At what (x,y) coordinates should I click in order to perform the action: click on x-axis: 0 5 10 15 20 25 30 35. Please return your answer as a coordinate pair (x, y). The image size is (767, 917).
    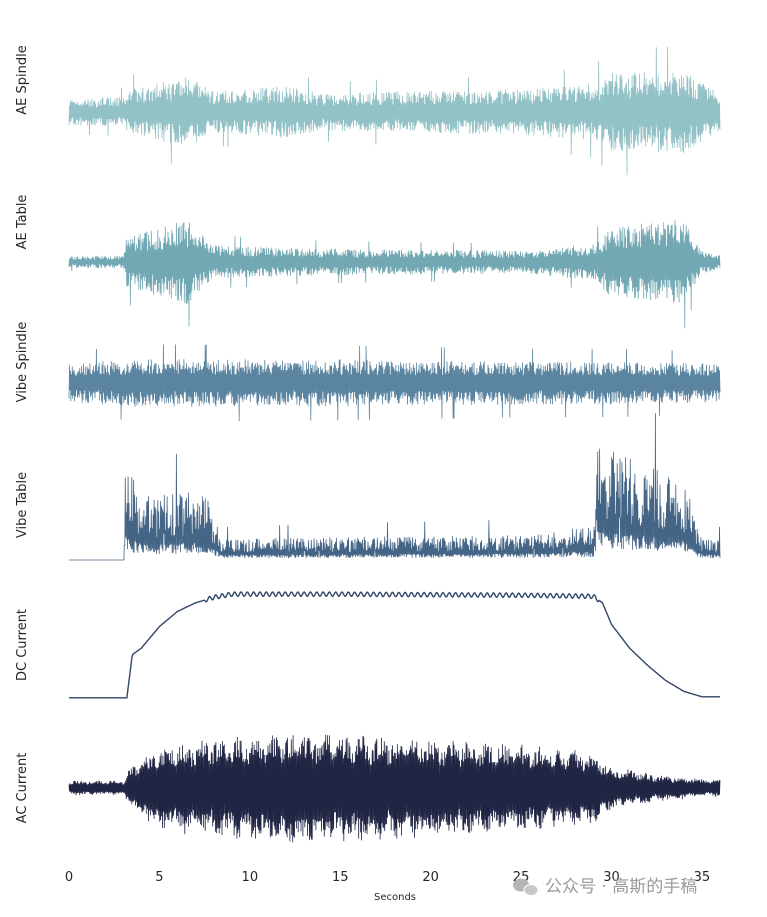
    Looking at the image, I should click on (387, 877).